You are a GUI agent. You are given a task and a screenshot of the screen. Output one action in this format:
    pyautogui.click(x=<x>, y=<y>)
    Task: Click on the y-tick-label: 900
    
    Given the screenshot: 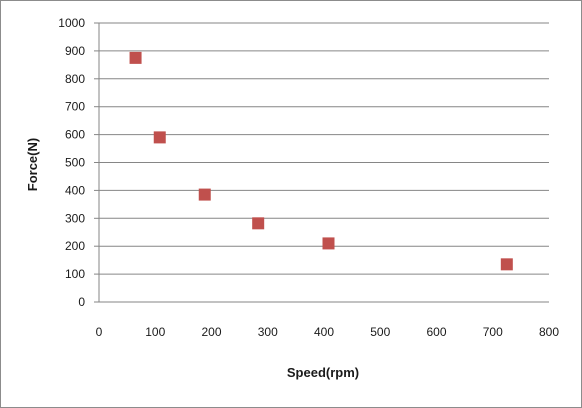 What is the action you would take?
    pyautogui.click(x=75, y=51)
    